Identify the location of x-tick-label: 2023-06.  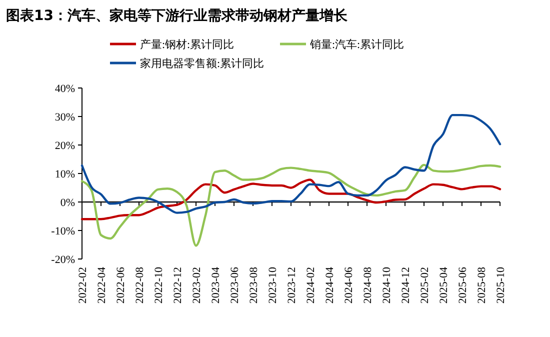
(235, 285).